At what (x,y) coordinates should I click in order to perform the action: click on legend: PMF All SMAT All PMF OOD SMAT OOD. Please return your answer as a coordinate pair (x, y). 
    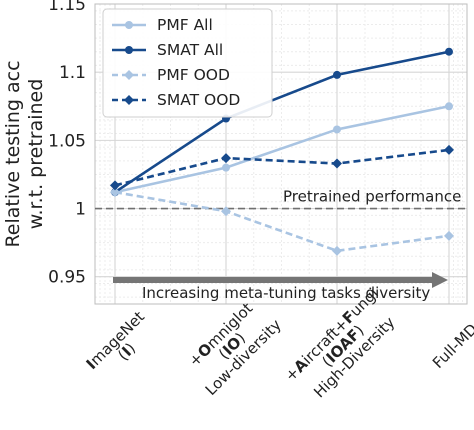
    Looking at the image, I should click on (187, 63).